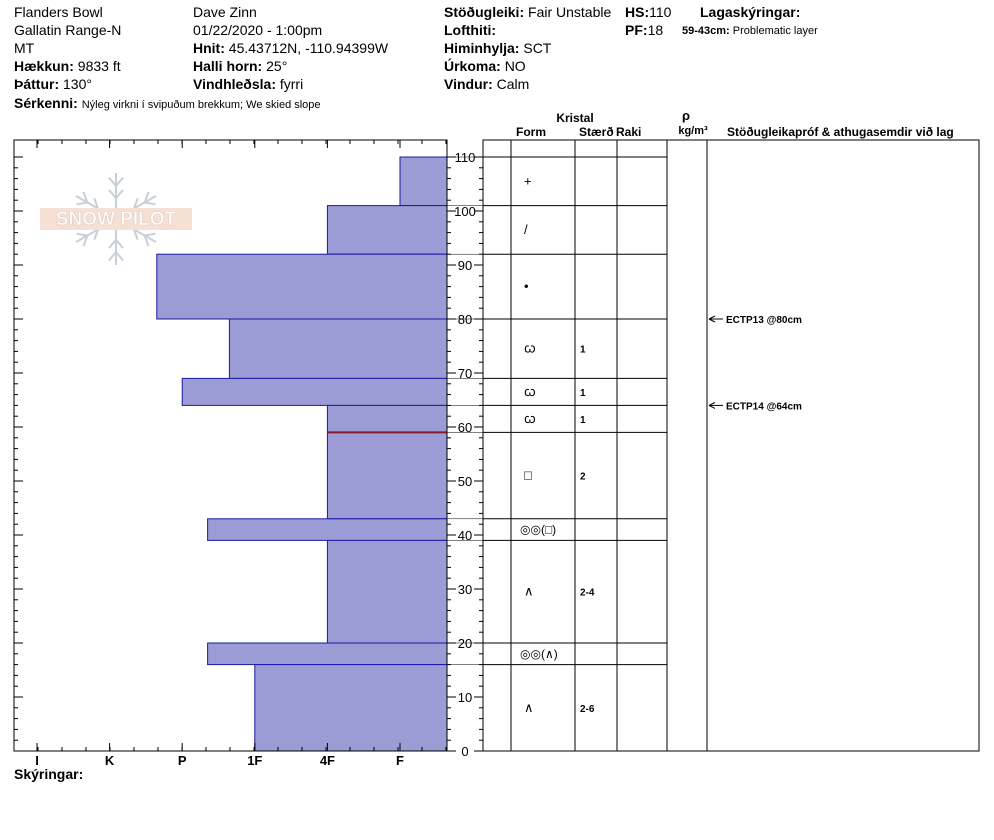 The width and height of the screenshot is (994, 840). Describe the element at coordinates (254, 760) in the screenshot. I see `hardness-tick-label: 1F` at that location.